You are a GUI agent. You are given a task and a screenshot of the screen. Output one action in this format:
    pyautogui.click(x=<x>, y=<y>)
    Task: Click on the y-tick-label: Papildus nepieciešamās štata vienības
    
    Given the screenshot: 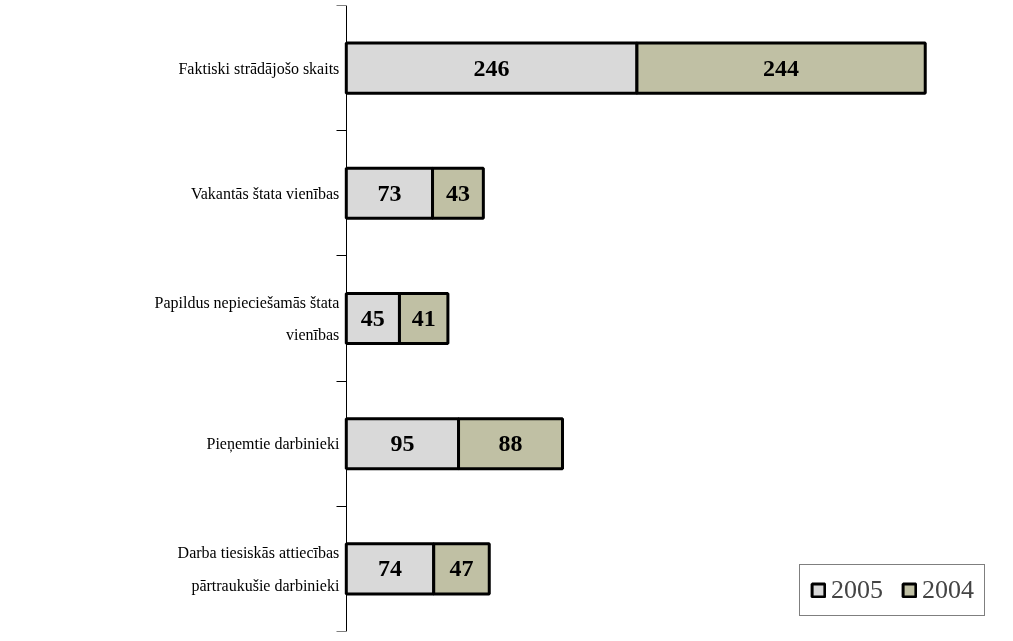 What is the action you would take?
    pyautogui.click(x=247, y=318)
    